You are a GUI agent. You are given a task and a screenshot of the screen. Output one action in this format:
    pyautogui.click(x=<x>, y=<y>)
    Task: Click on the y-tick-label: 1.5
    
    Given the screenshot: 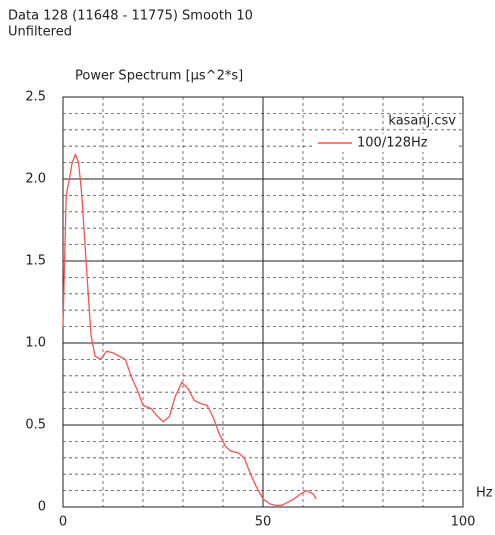 What is the action you would take?
    pyautogui.click(x=35, y=261)
    